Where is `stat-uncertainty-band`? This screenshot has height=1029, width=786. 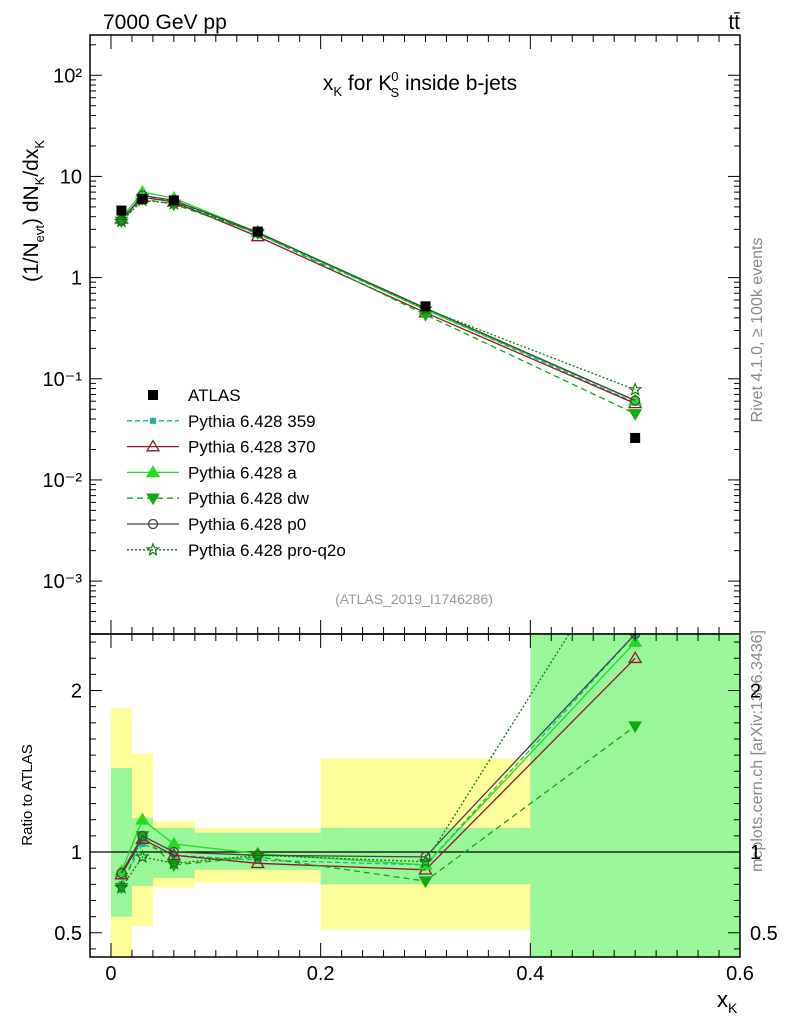 stat-uncertainty-band is located at coordinates (635, 795).